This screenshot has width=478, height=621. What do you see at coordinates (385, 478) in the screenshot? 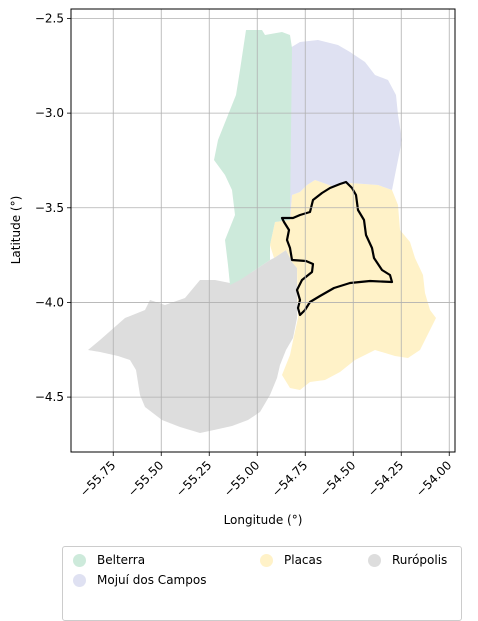
I see `x-tick-label: −54.25` at bounding box center [385, 478].